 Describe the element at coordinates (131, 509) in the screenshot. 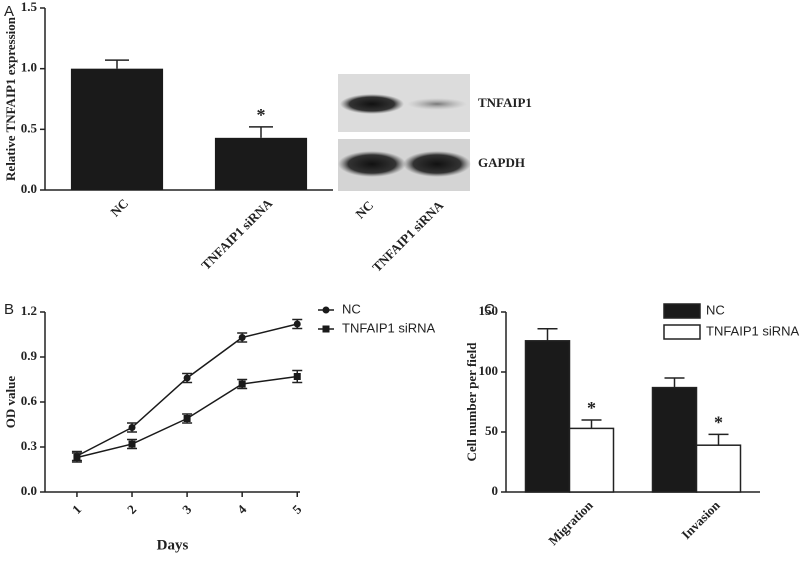

I see `x-tick-label: 2` at that location.